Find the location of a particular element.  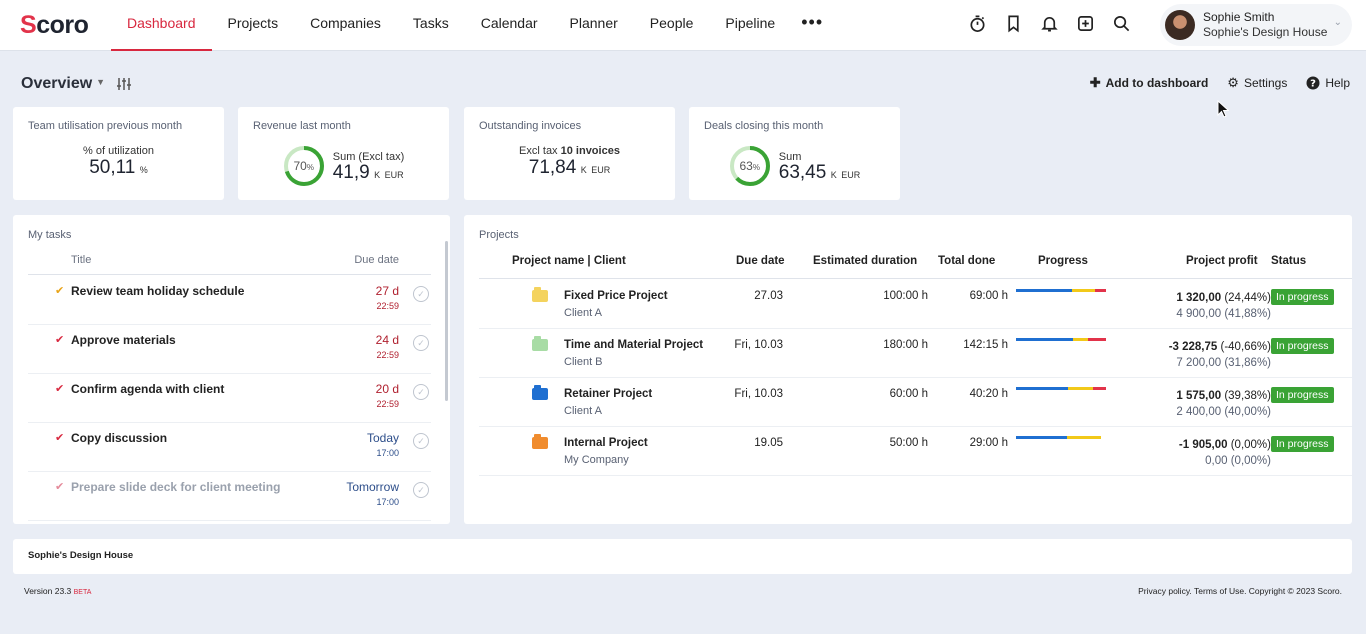

nav-item-pipeline: Pipeline is located at coordinates (750, 23).